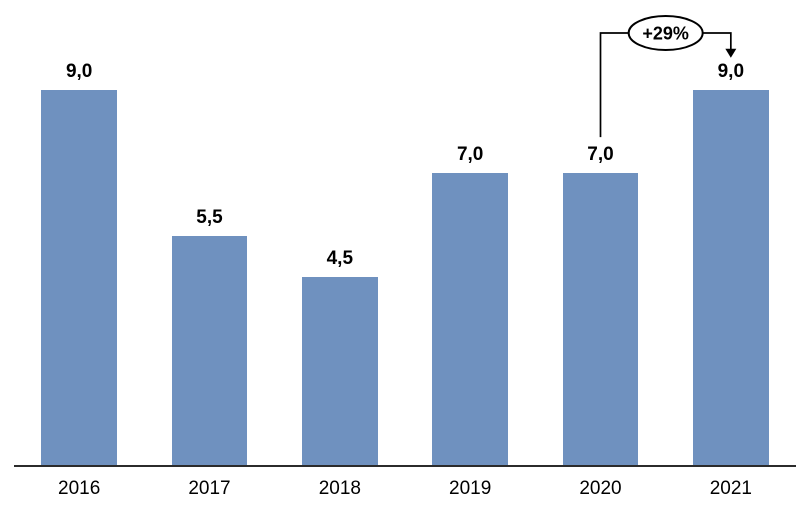 This screenshot has width=810, height=516. Describe the element at coordinates (730, 488) in the screenshot. I see `x-axis-label: 2021` at that location.